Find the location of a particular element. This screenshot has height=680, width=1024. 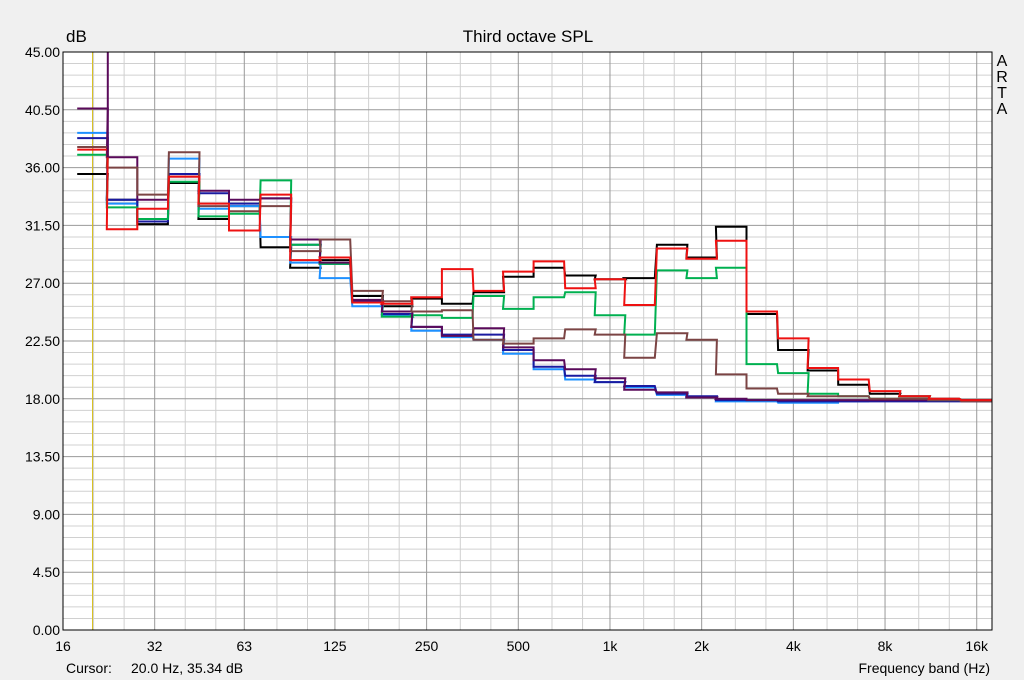

y-tick-label: 0.00 is located at coordinates (46, 630).